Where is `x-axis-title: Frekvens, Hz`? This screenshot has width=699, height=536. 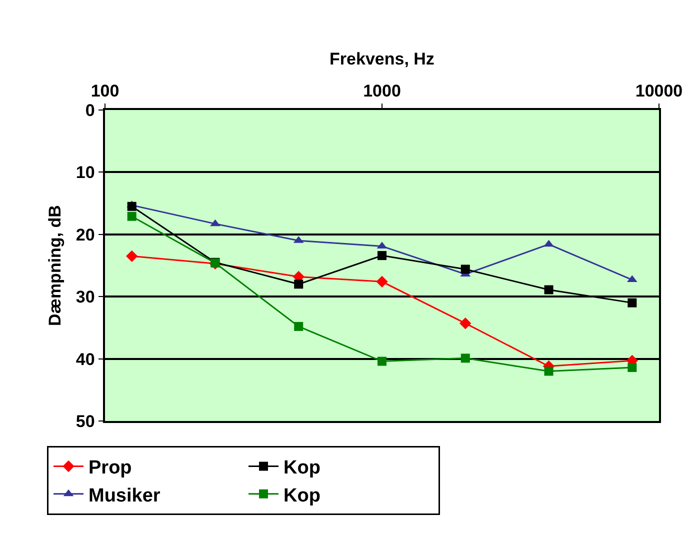
x-axis-title: Frekvens, Hz is located at coordinates (382, 59).